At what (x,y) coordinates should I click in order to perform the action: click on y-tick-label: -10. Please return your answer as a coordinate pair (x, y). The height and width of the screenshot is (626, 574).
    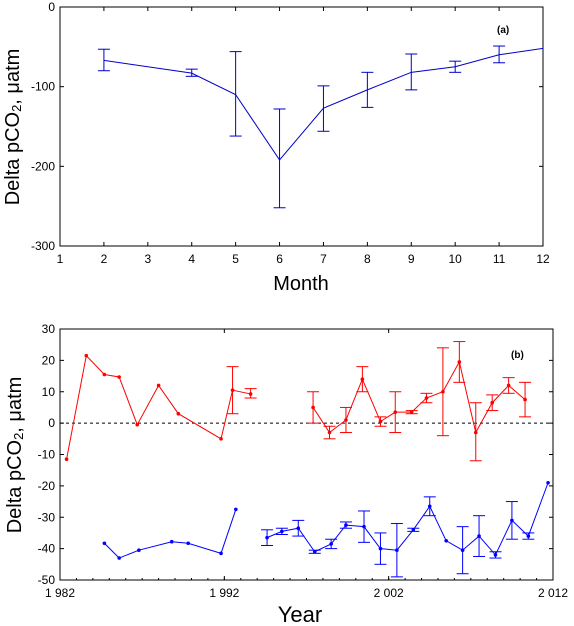
    Looking at the image, I should click on (47, 455).